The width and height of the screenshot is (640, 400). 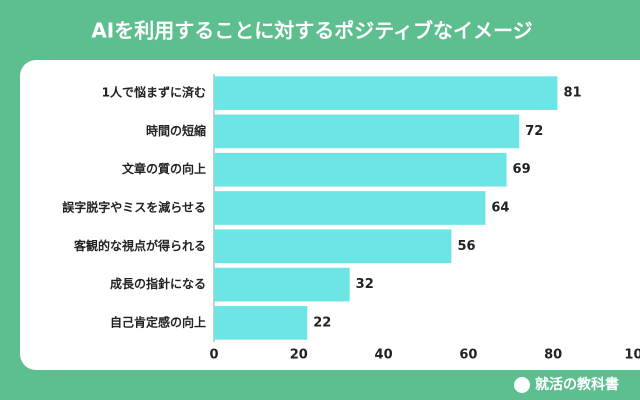 I want to click on x-tick-label: 100, so click(x=632, y=355).